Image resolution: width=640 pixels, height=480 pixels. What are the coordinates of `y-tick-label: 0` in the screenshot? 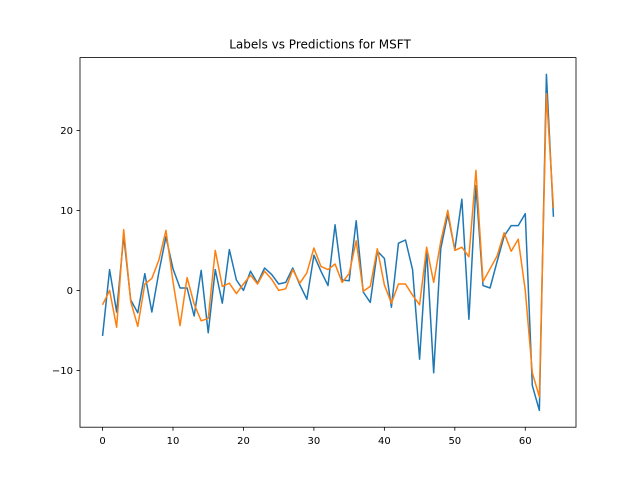 It's located at (70, 291).